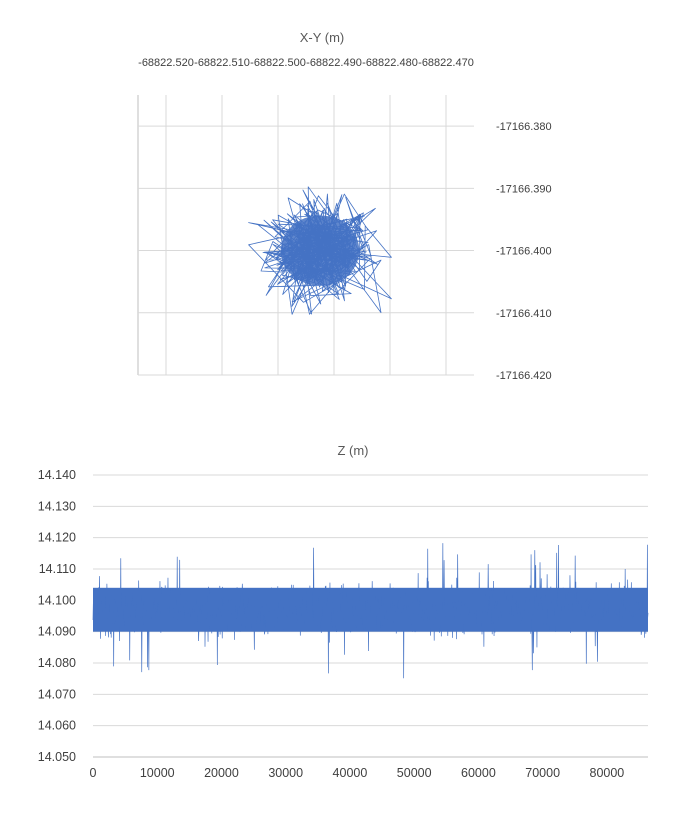 This screenshot has height=825, width=690. Describe the element at coordinates (446, 63) in the screenshot. I see `xy-x-tick-label: -68822.470` at that location.